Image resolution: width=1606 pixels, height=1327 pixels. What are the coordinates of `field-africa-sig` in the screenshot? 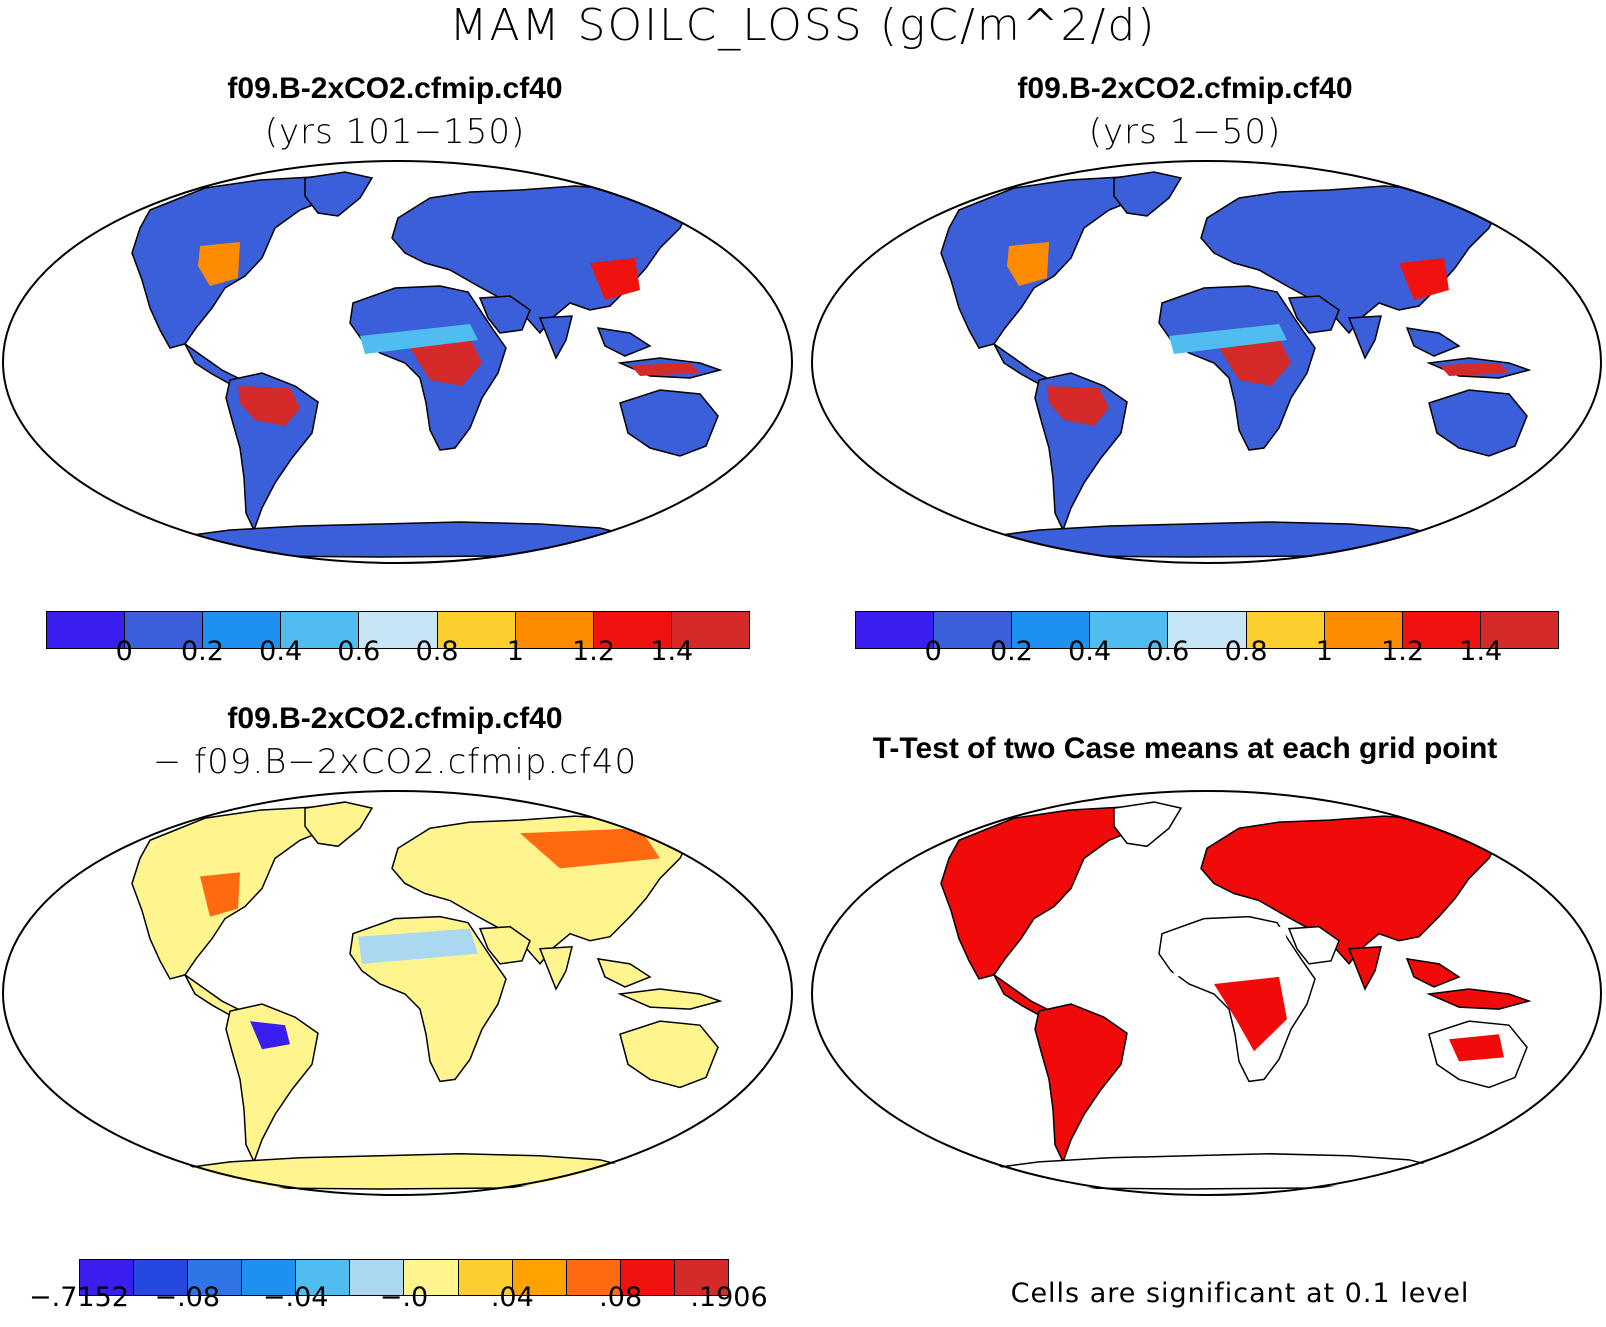 It's located at (1250, 1014).